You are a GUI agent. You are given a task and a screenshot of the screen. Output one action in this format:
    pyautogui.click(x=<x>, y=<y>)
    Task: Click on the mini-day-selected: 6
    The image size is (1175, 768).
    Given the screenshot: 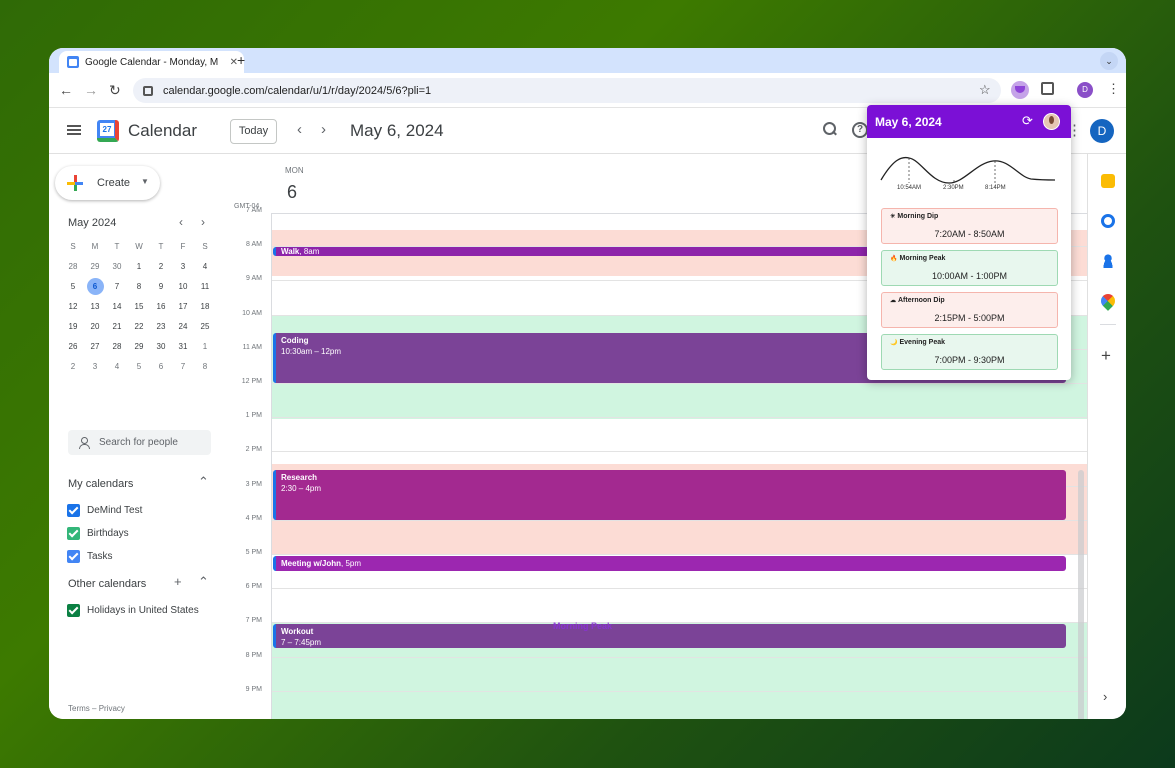 What is the action you would take?
    pyautogui.click(x=95, y=287)
    